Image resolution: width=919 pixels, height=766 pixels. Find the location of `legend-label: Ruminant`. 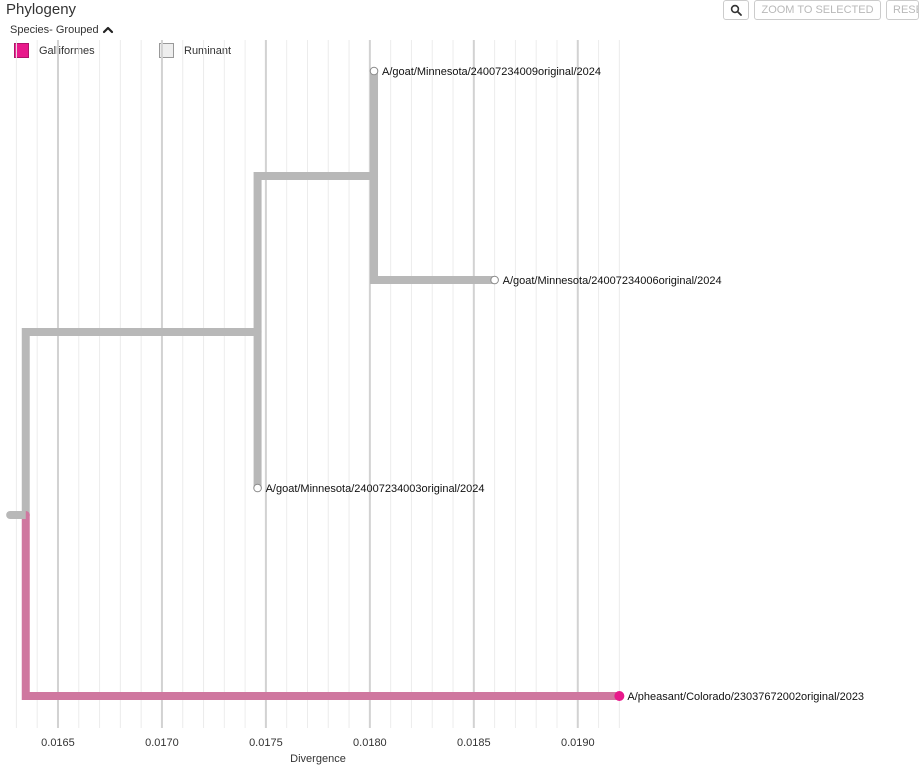

legend-label: Ruminant is located at coordinates (208, 50).